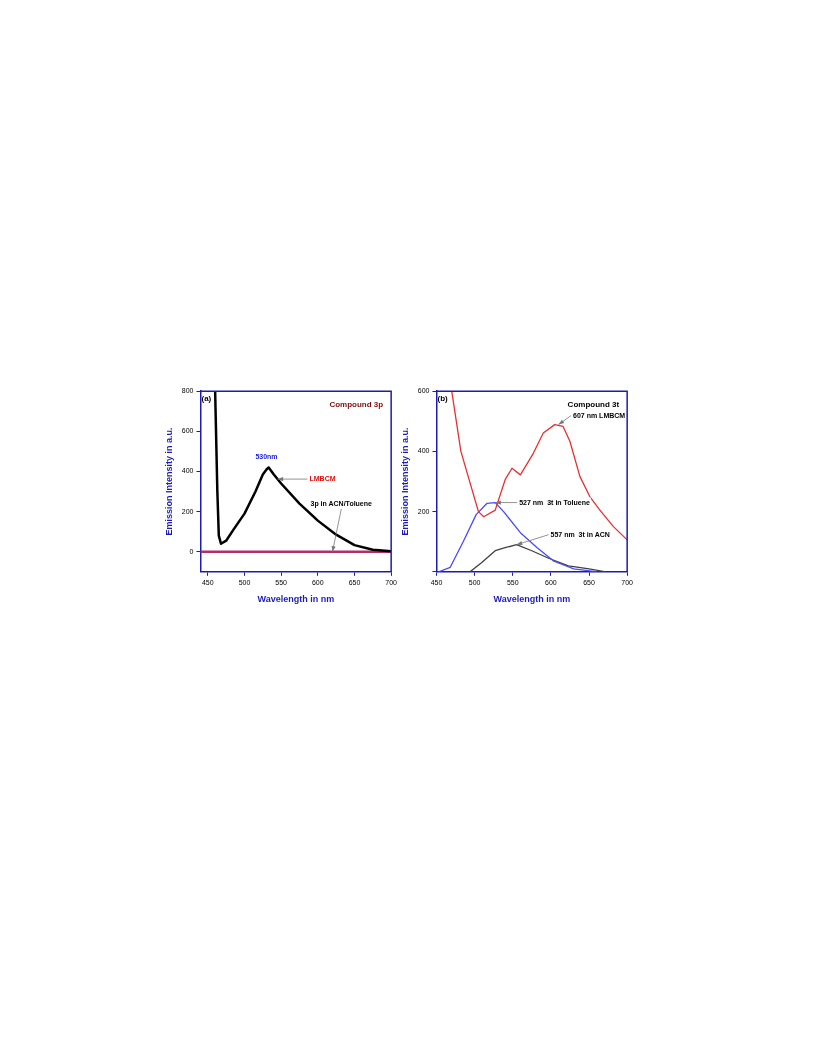 The image size is (816, 1056). Describe the element at coordinates (443, 399) in the screenshot. I see `annotation: (b)` at that location.